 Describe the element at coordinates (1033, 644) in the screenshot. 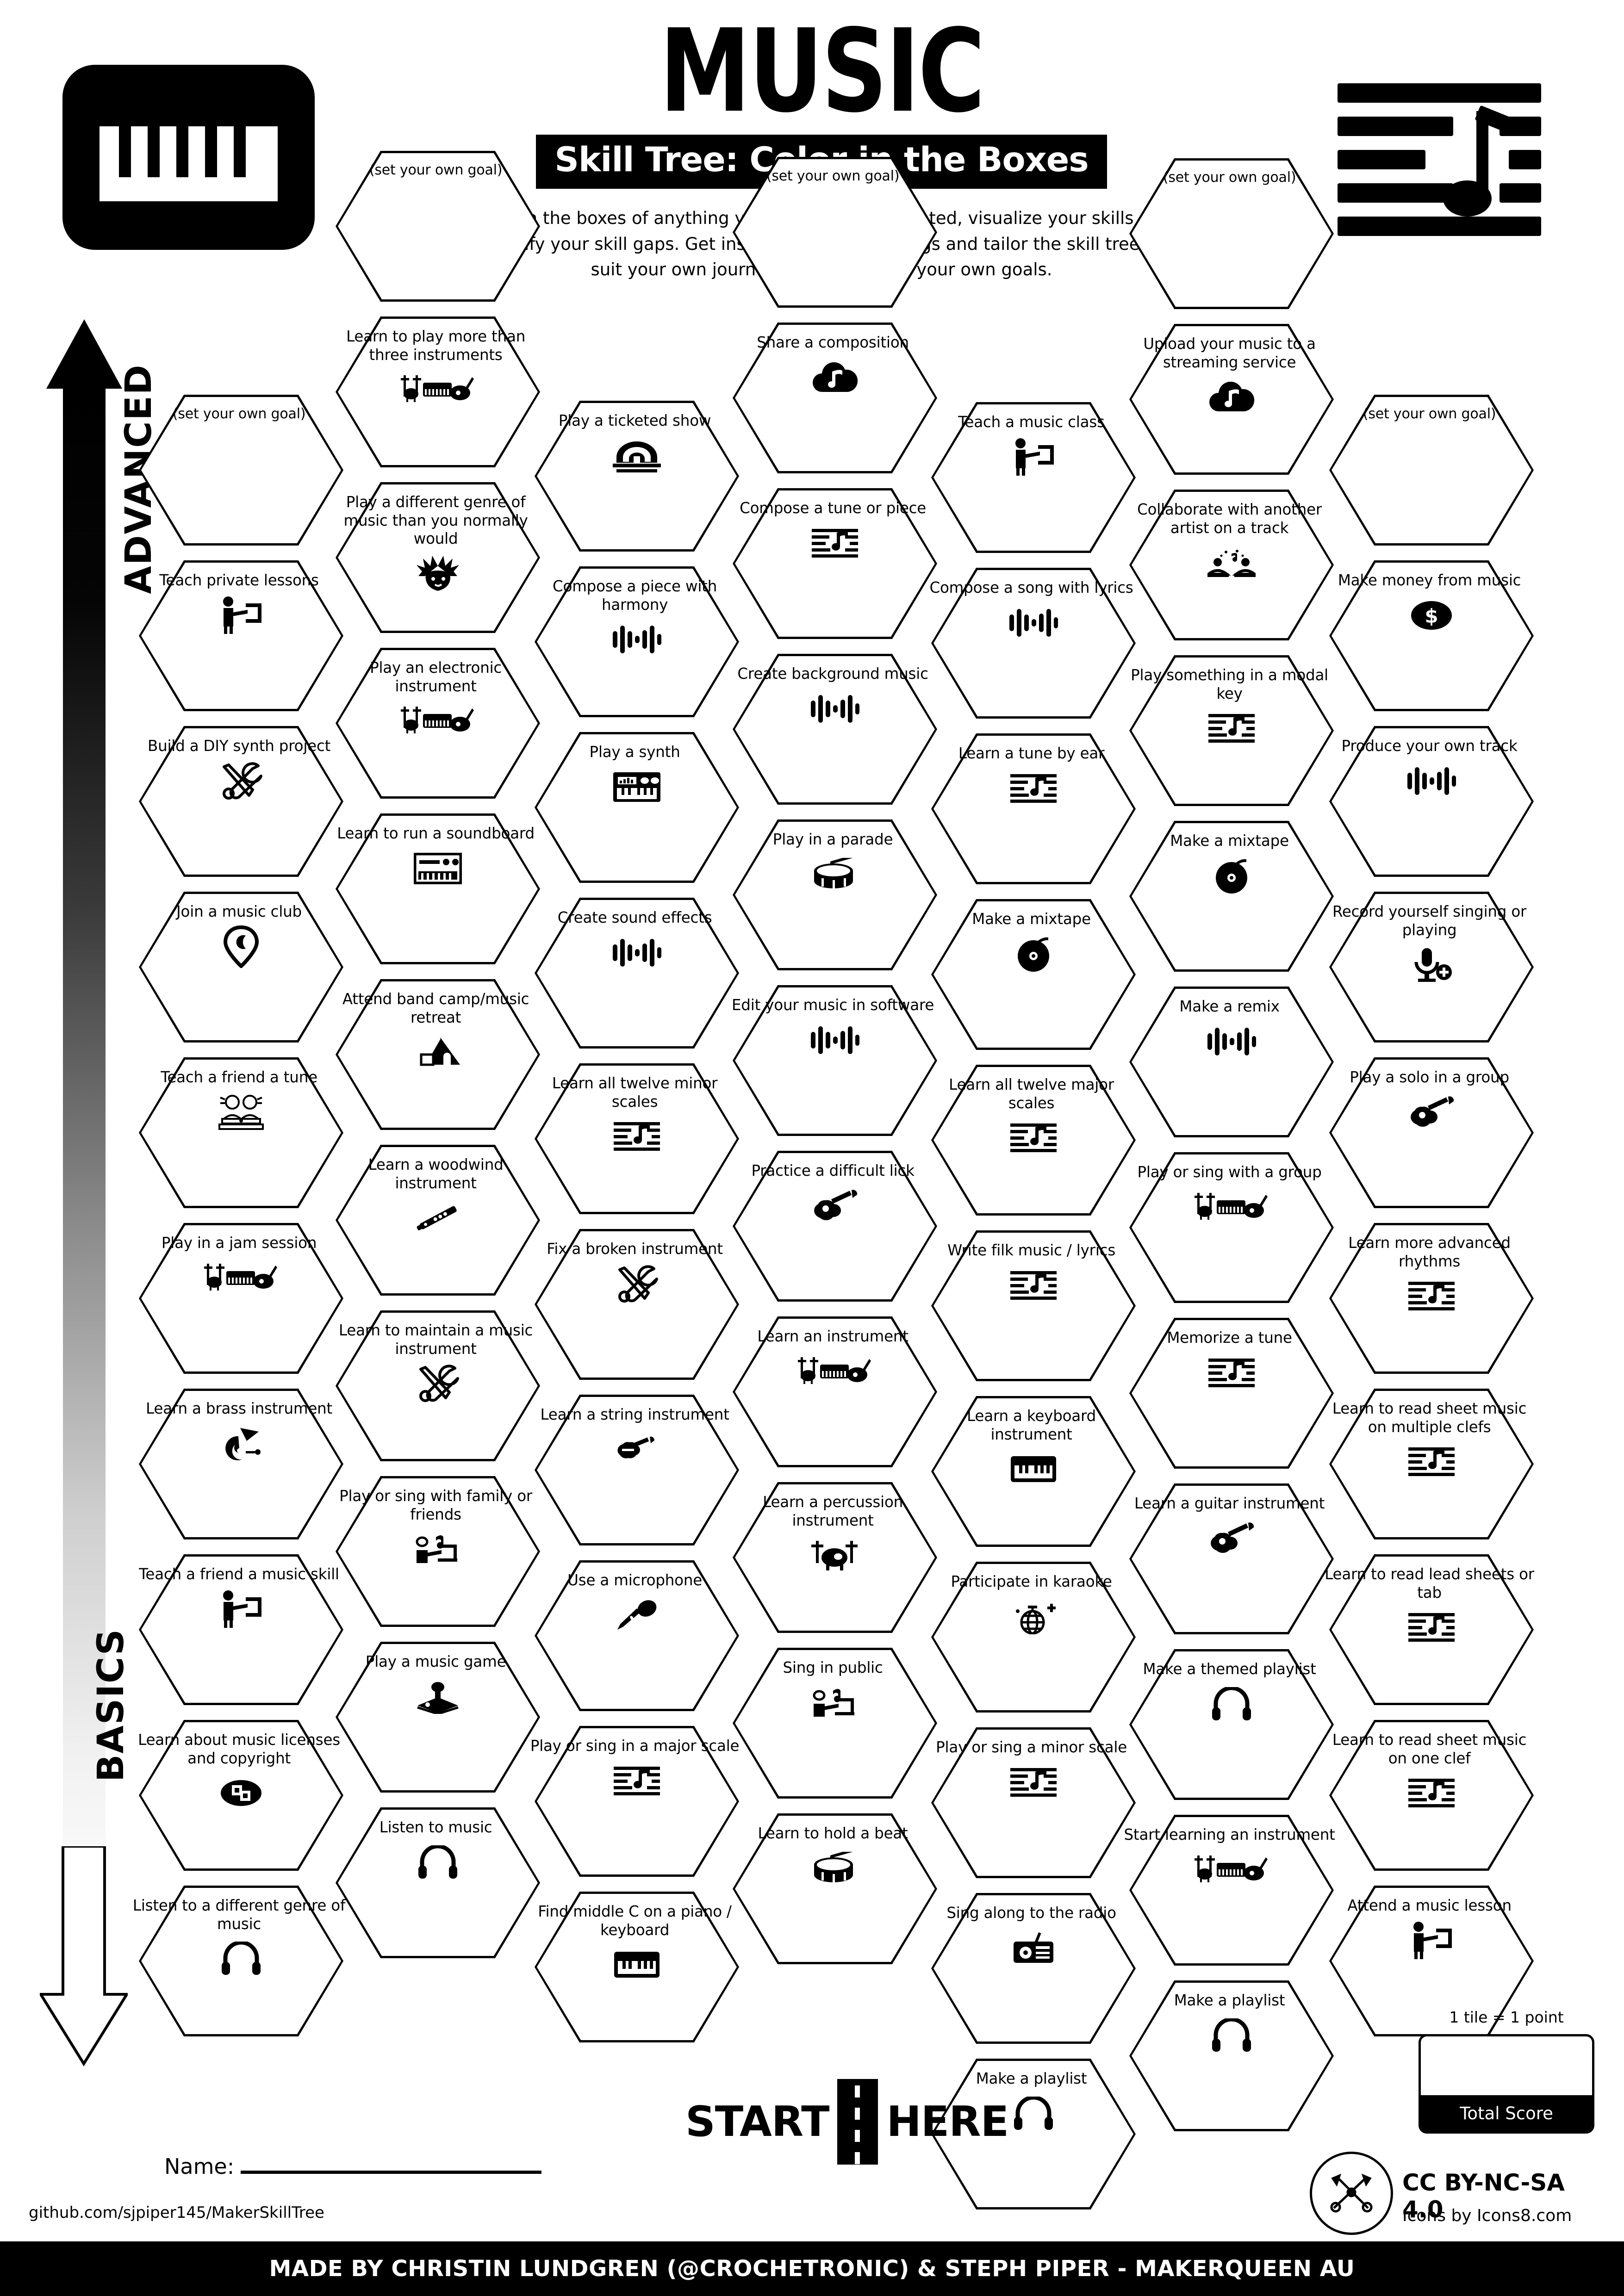

I see `skill-tile: Compose a song with lyrics` at that location.